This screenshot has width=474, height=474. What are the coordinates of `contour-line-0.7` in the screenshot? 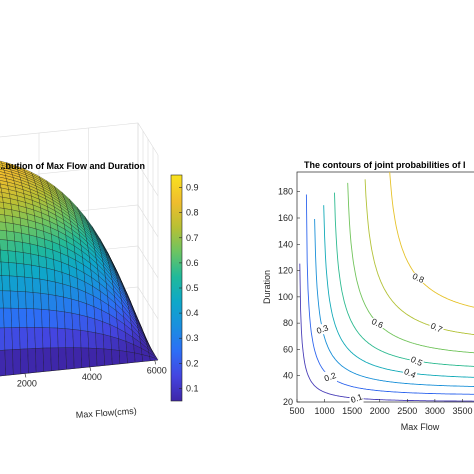 It's located at (419, 257).